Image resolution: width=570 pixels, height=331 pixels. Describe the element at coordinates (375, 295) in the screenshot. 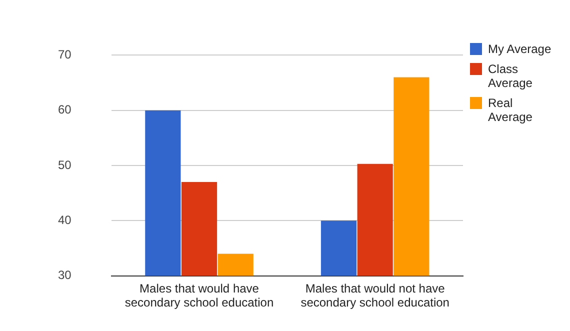

I see `x-tick-label: Males that would not have secondary school education` at that location.